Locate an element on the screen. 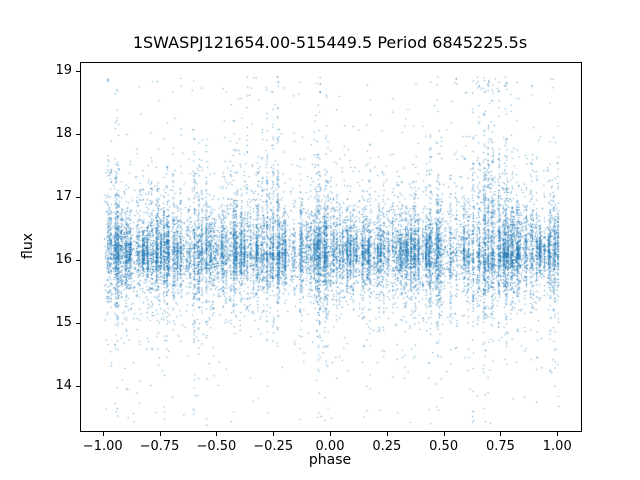 The width and height of the screenshot is (640, 480). x-axis-label: phase is located at coordinates (330, 460).